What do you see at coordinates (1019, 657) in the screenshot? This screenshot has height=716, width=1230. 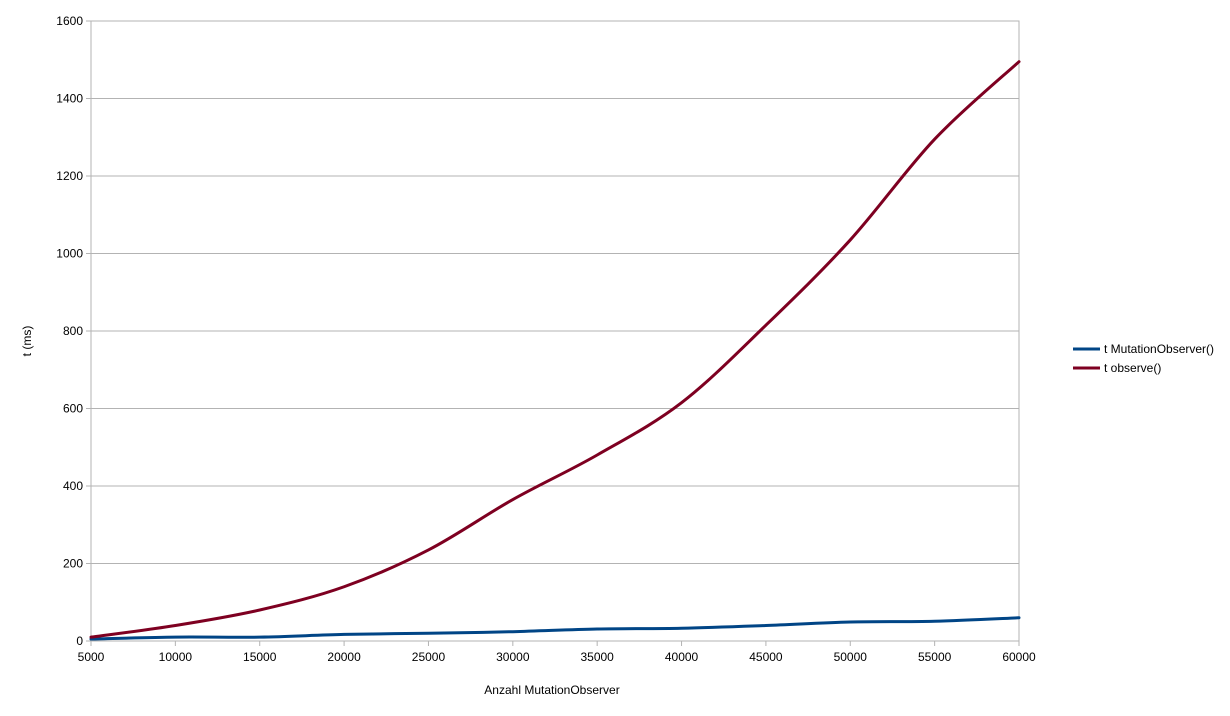 I see `x-tick-label: 60000` at bounding box center [1019, 657].